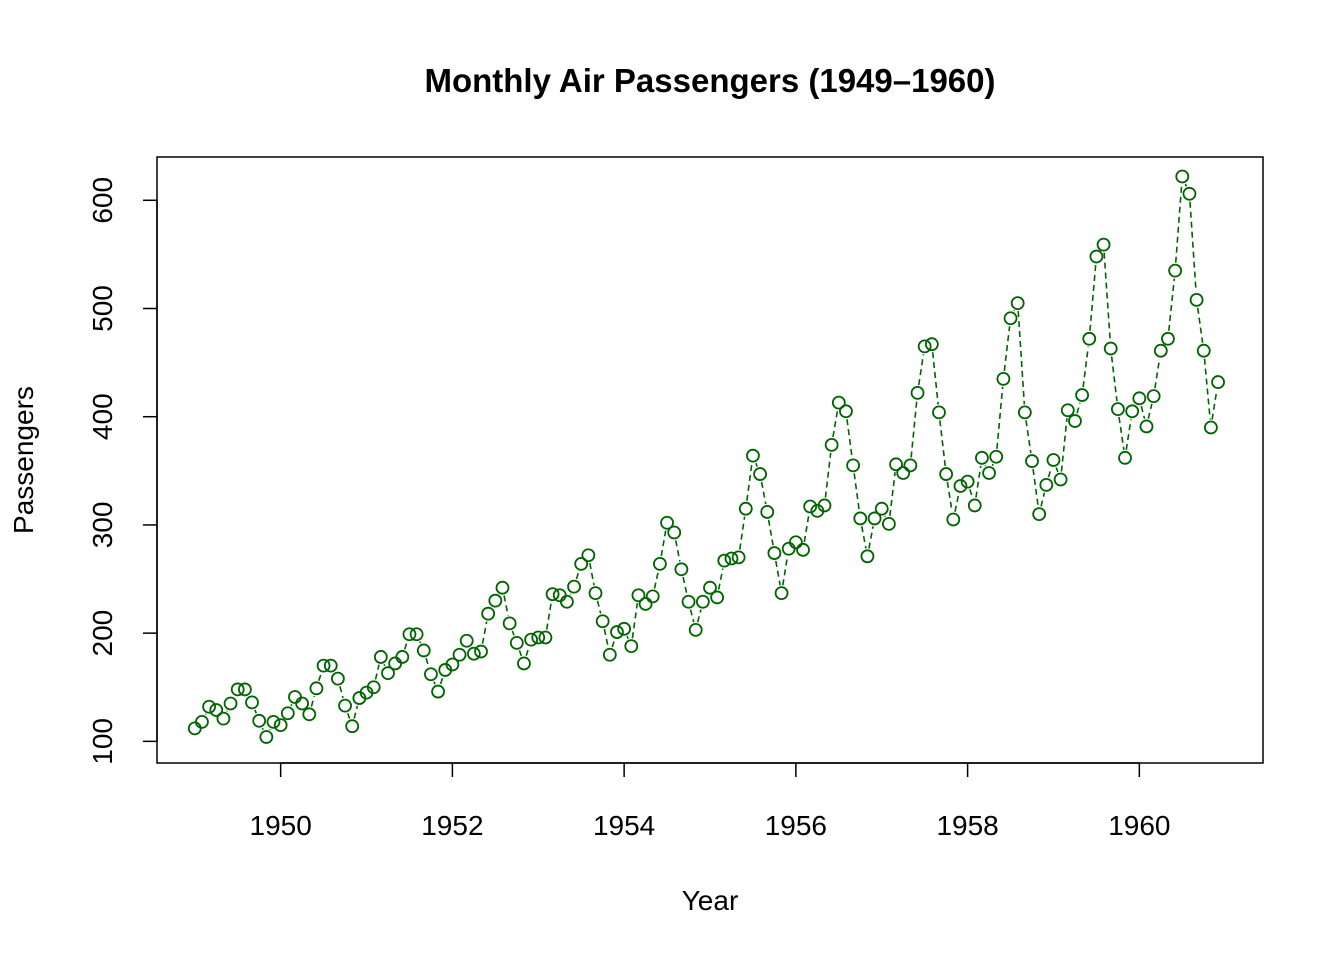 The image size is (1344, 960). What do you see at coordinates (102, 633) in the screenshot?
I see `y-tick-label: 200` at bounding box center [102, 633].